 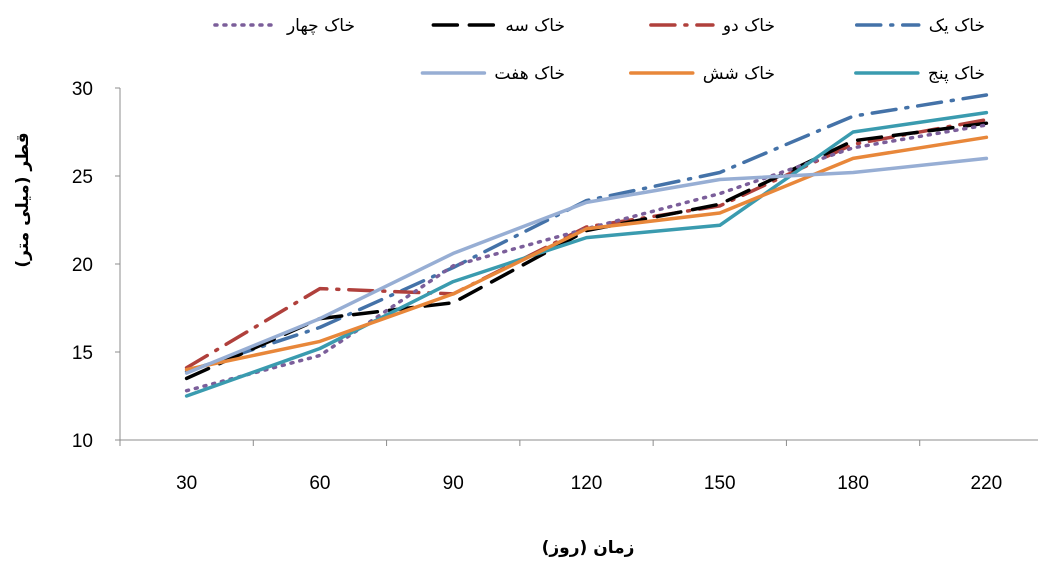 I want to click on legend-item: خاک هفت, so click(x=492, y=74).